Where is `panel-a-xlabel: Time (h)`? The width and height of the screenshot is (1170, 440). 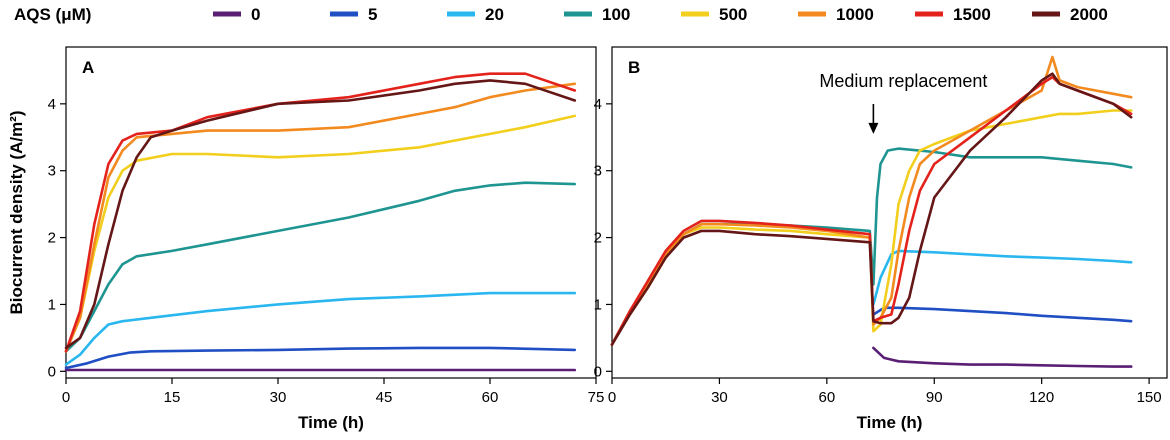 panel-a-xlabel: Time (h) is located at coordinates (331, 422).